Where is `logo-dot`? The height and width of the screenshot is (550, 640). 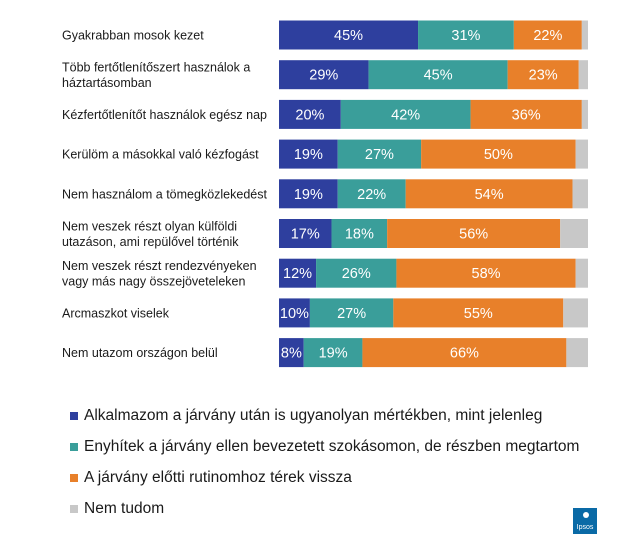
logo-dot is located at coordinates (586, 515).